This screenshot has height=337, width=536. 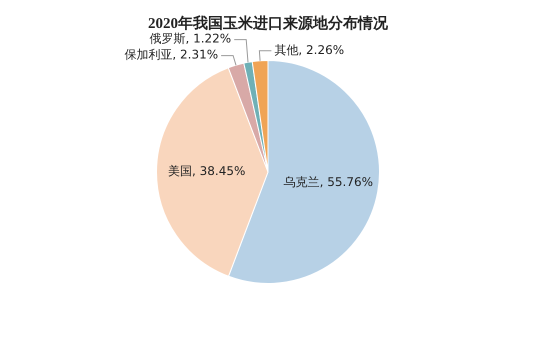 What do you see at coordinates (207, 171) in the screenshot?
I see `slice-label: 美国, 38.45%` at bounding box center [207, 171].